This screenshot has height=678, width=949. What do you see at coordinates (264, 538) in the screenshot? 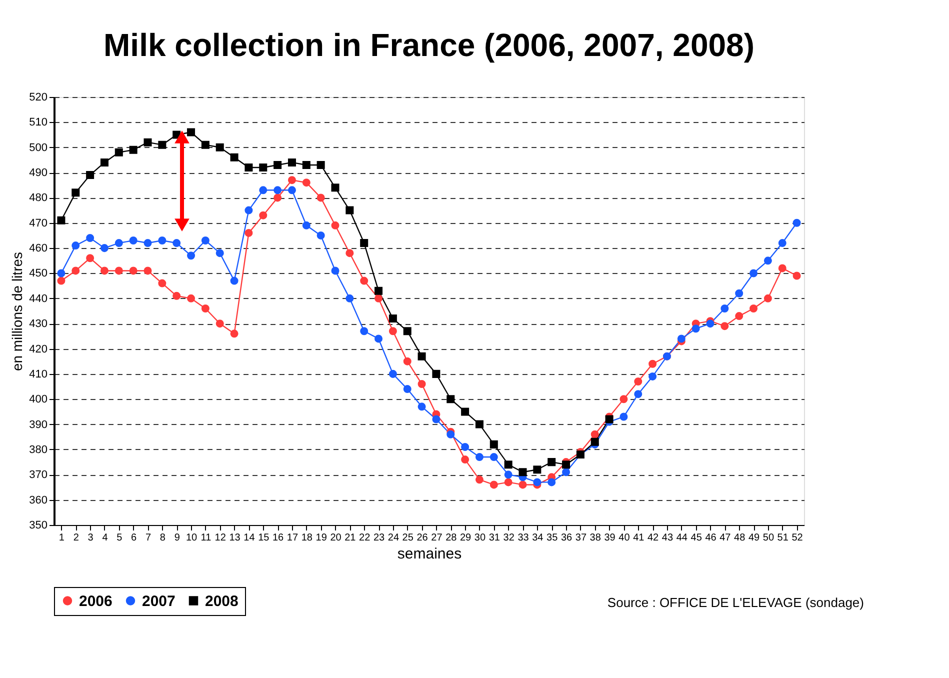
I see `x-tick-label: 15` at bounding box center [264, 538].